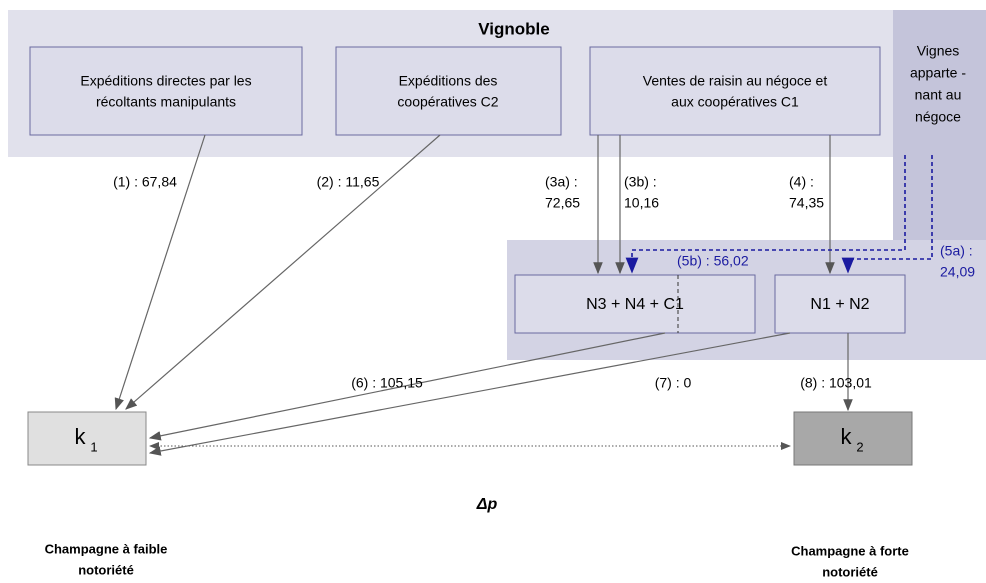 The image size is (986, 583). Describe the element at coordinates (166, 102) in the screenshot. I see `source-text: récoltants manipulants` at that location.